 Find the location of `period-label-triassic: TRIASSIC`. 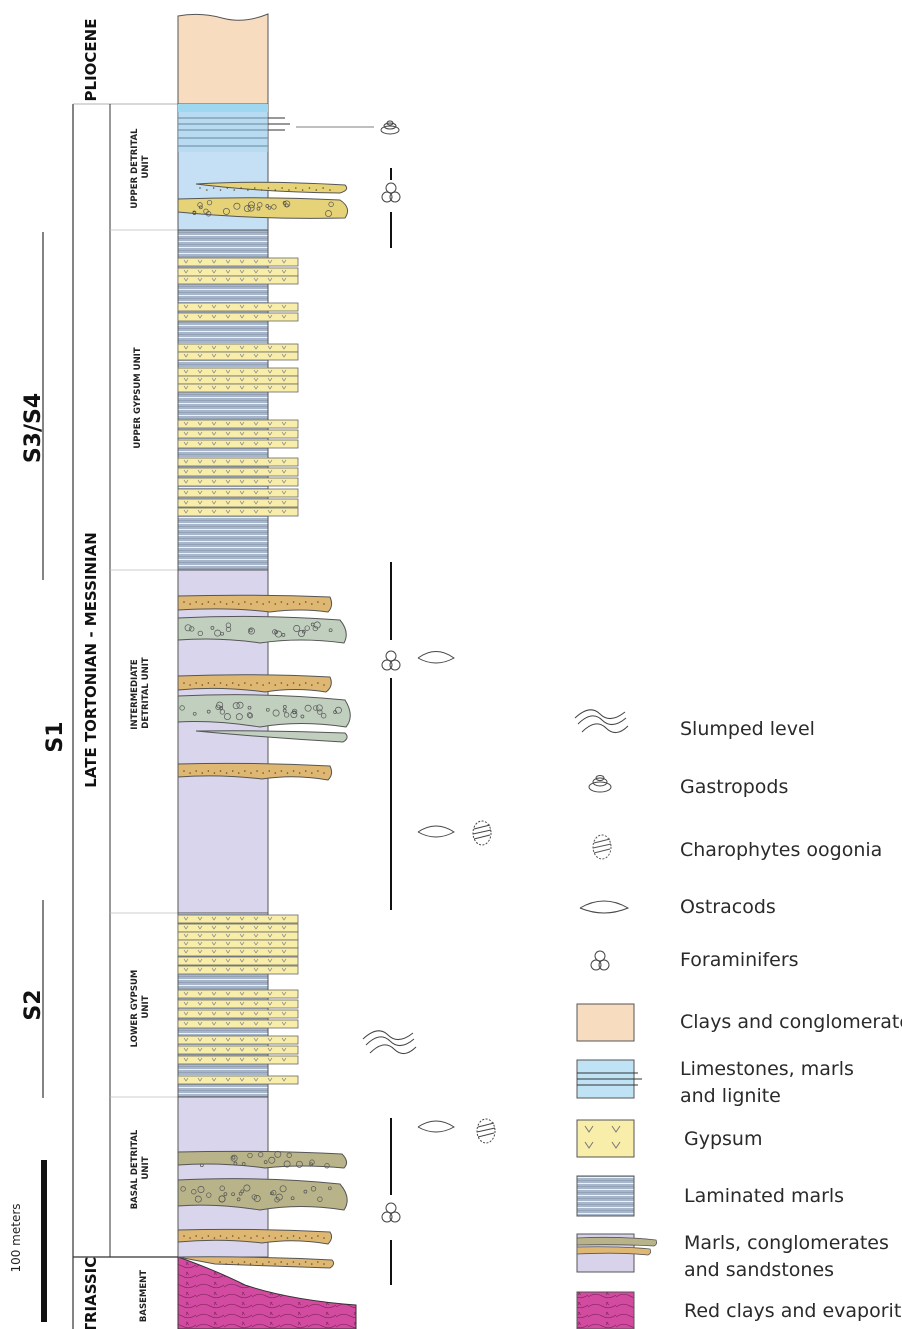

period-label-triassic: TRIASSIC is located at coordinates (91, 1293).